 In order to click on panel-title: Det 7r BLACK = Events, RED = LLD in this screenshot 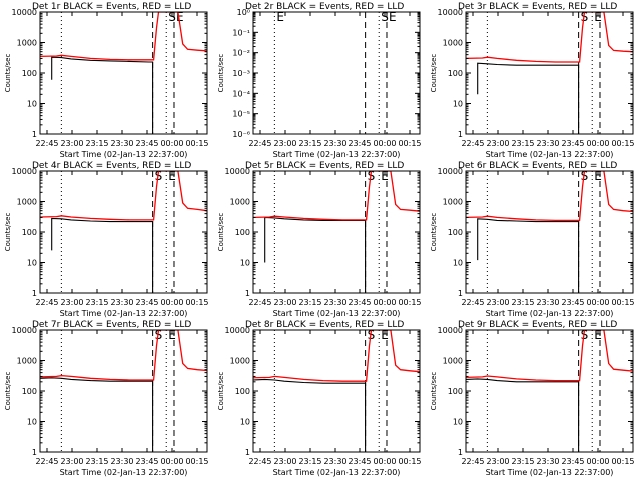, I will do `click(111, 325)`.